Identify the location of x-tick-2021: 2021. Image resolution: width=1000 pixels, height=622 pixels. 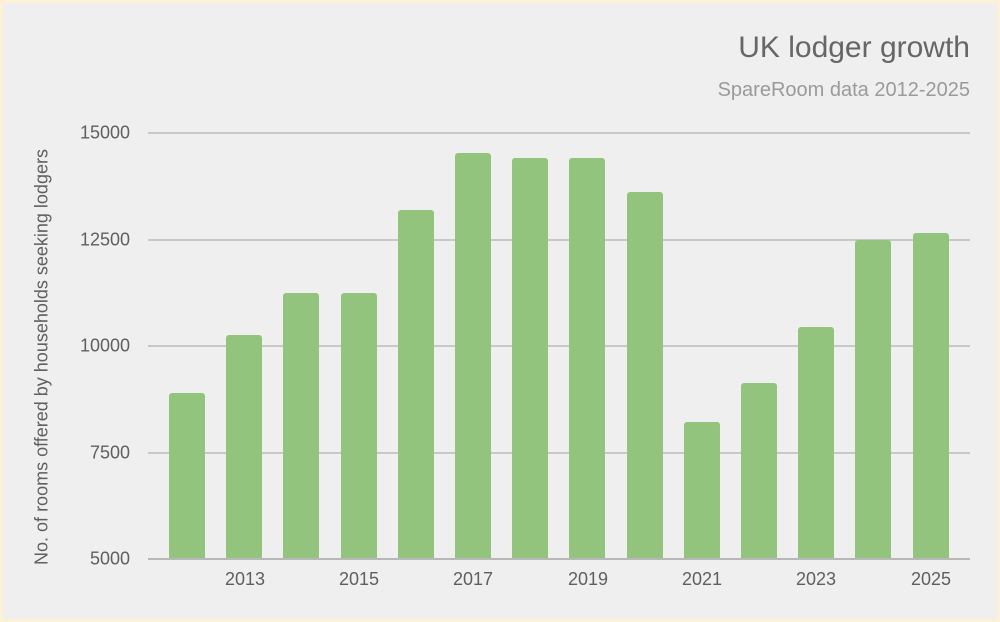
(702, 579).